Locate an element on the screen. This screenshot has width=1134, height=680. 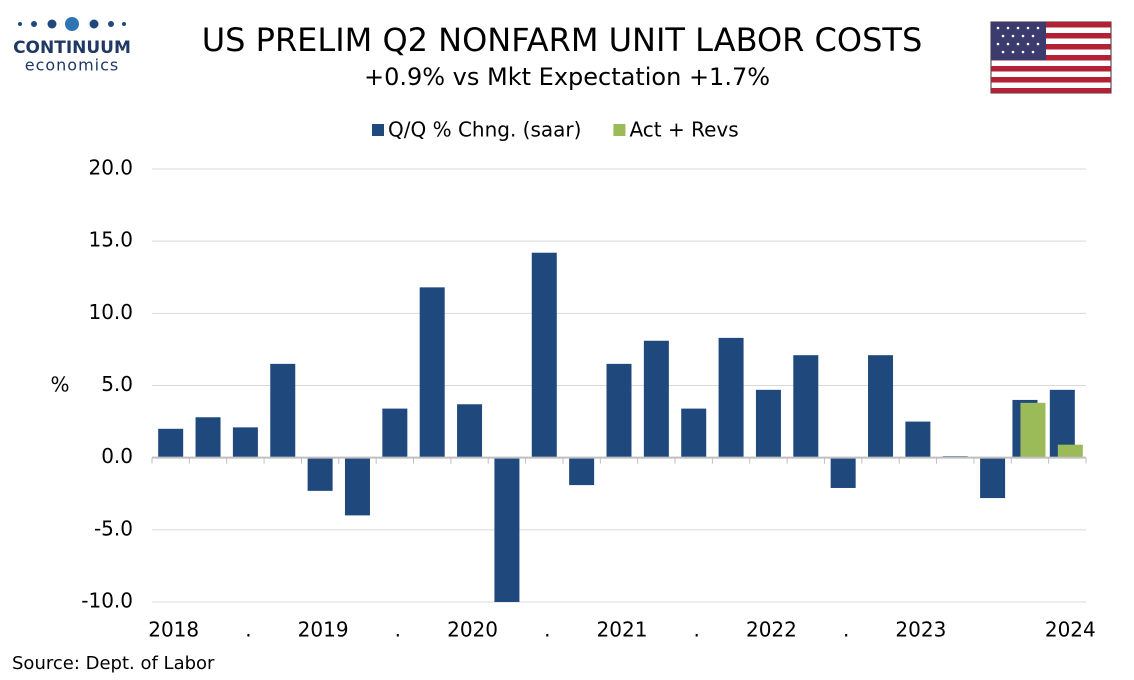
y-tick-label: -5.0 is located at coordinates (113, 528).